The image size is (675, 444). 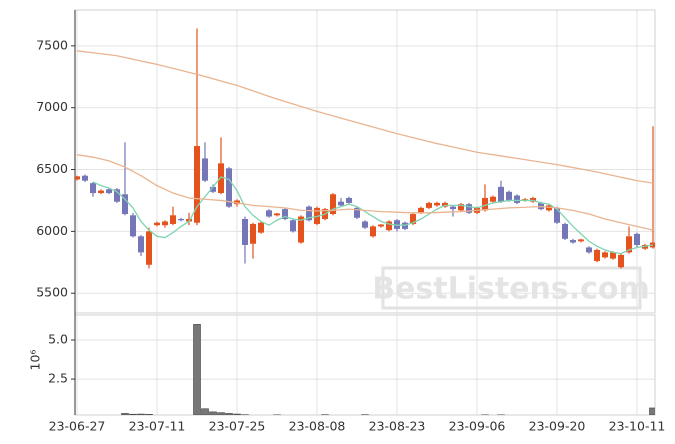 I want to click on y-tick-label: 5.0, so click(x=58, y=339).